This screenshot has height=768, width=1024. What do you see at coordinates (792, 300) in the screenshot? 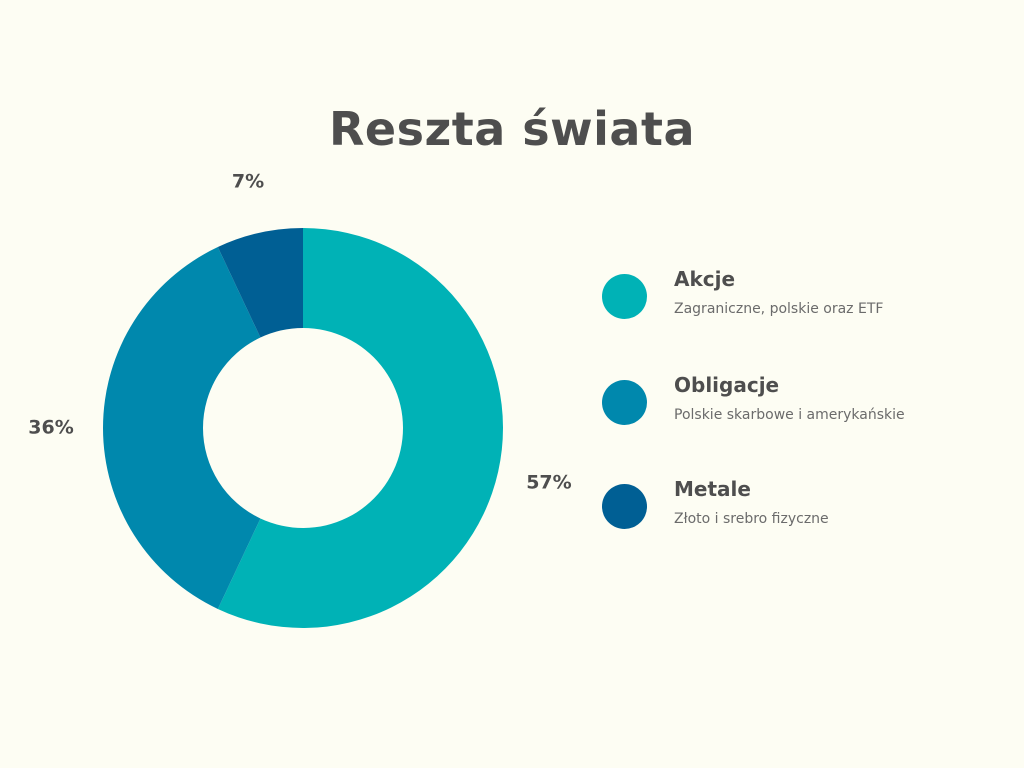
I see `legend-item-akcje: Akcje Zagraniczne, polskie oraz ETF` at bounding box center [792, 300].